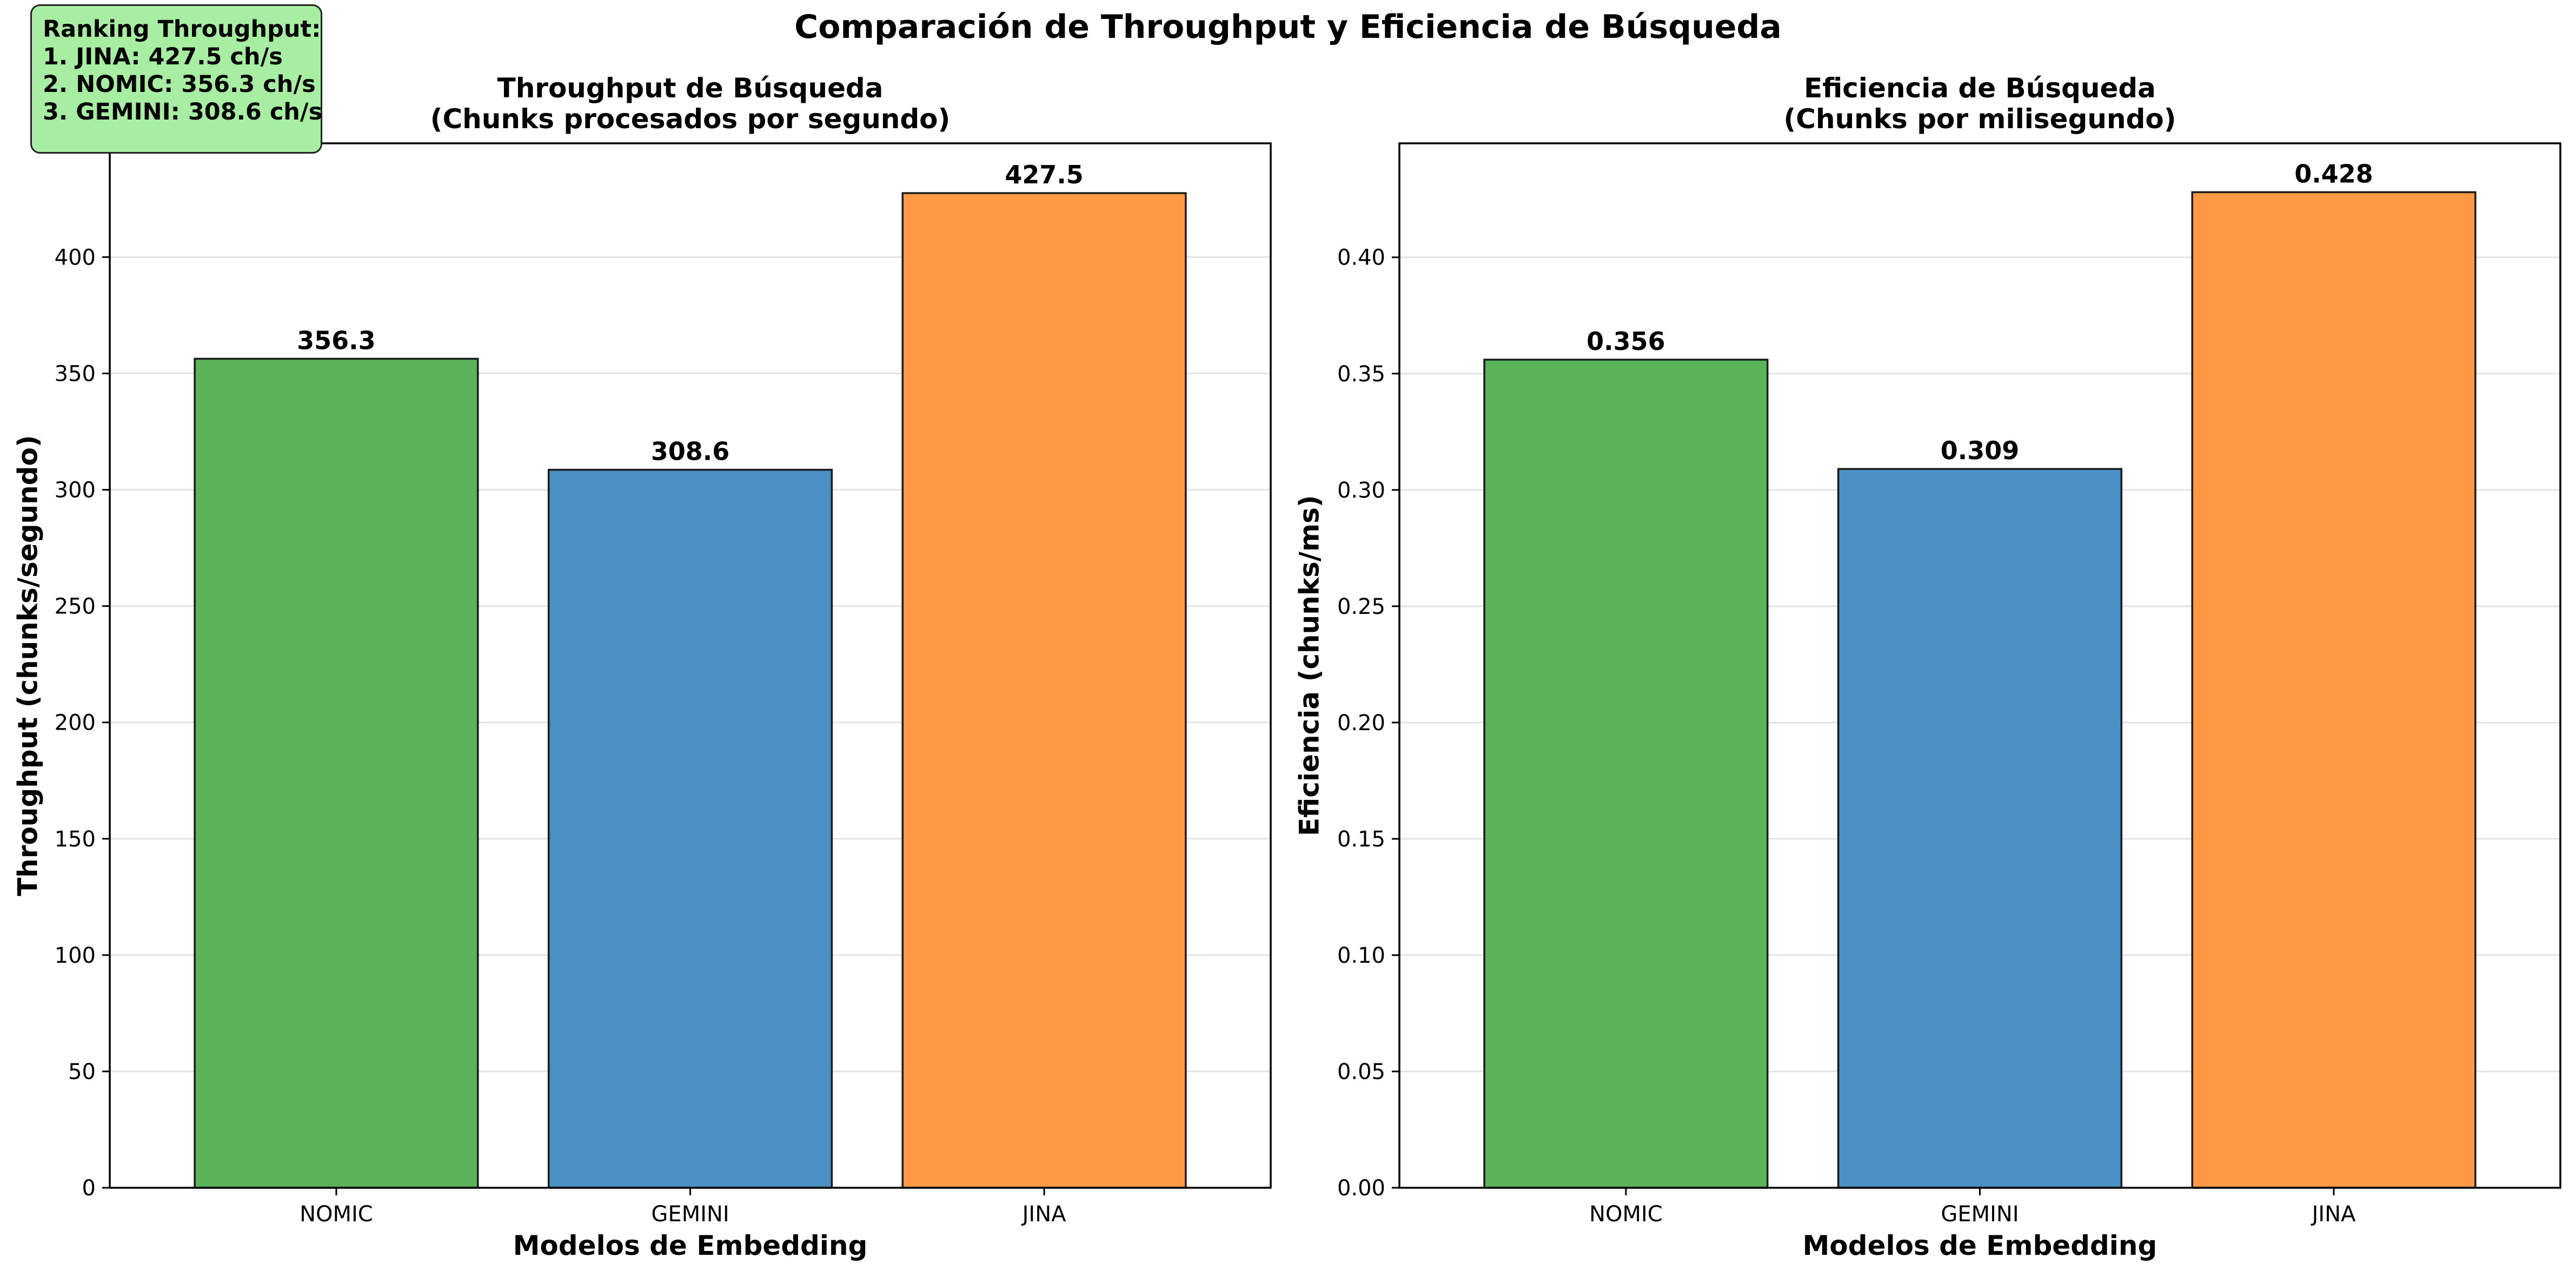 The image size is (2576, 1277). Describe the element at coordinates (336, 340) in the screenshot. I see `throughput-value-label: 356.3` at that location.